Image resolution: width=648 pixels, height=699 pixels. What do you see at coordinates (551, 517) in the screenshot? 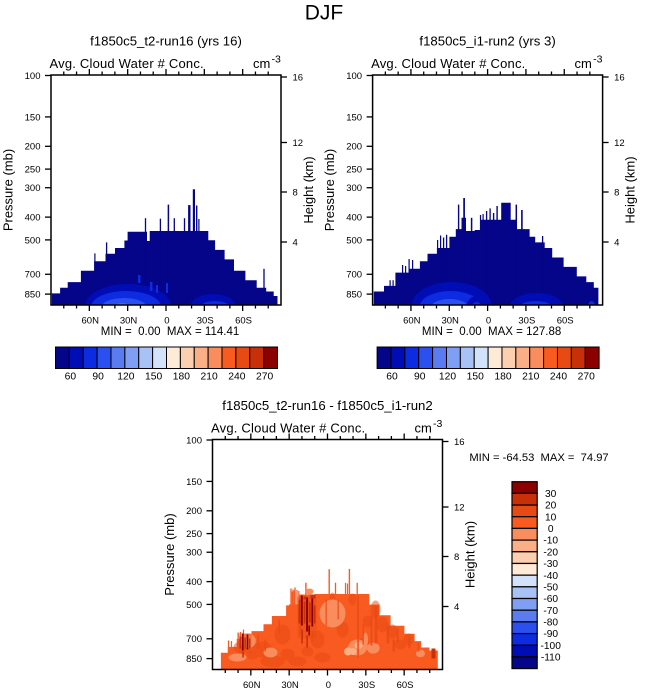
I see `svg-text: 10` at bounding box center [551, 517].